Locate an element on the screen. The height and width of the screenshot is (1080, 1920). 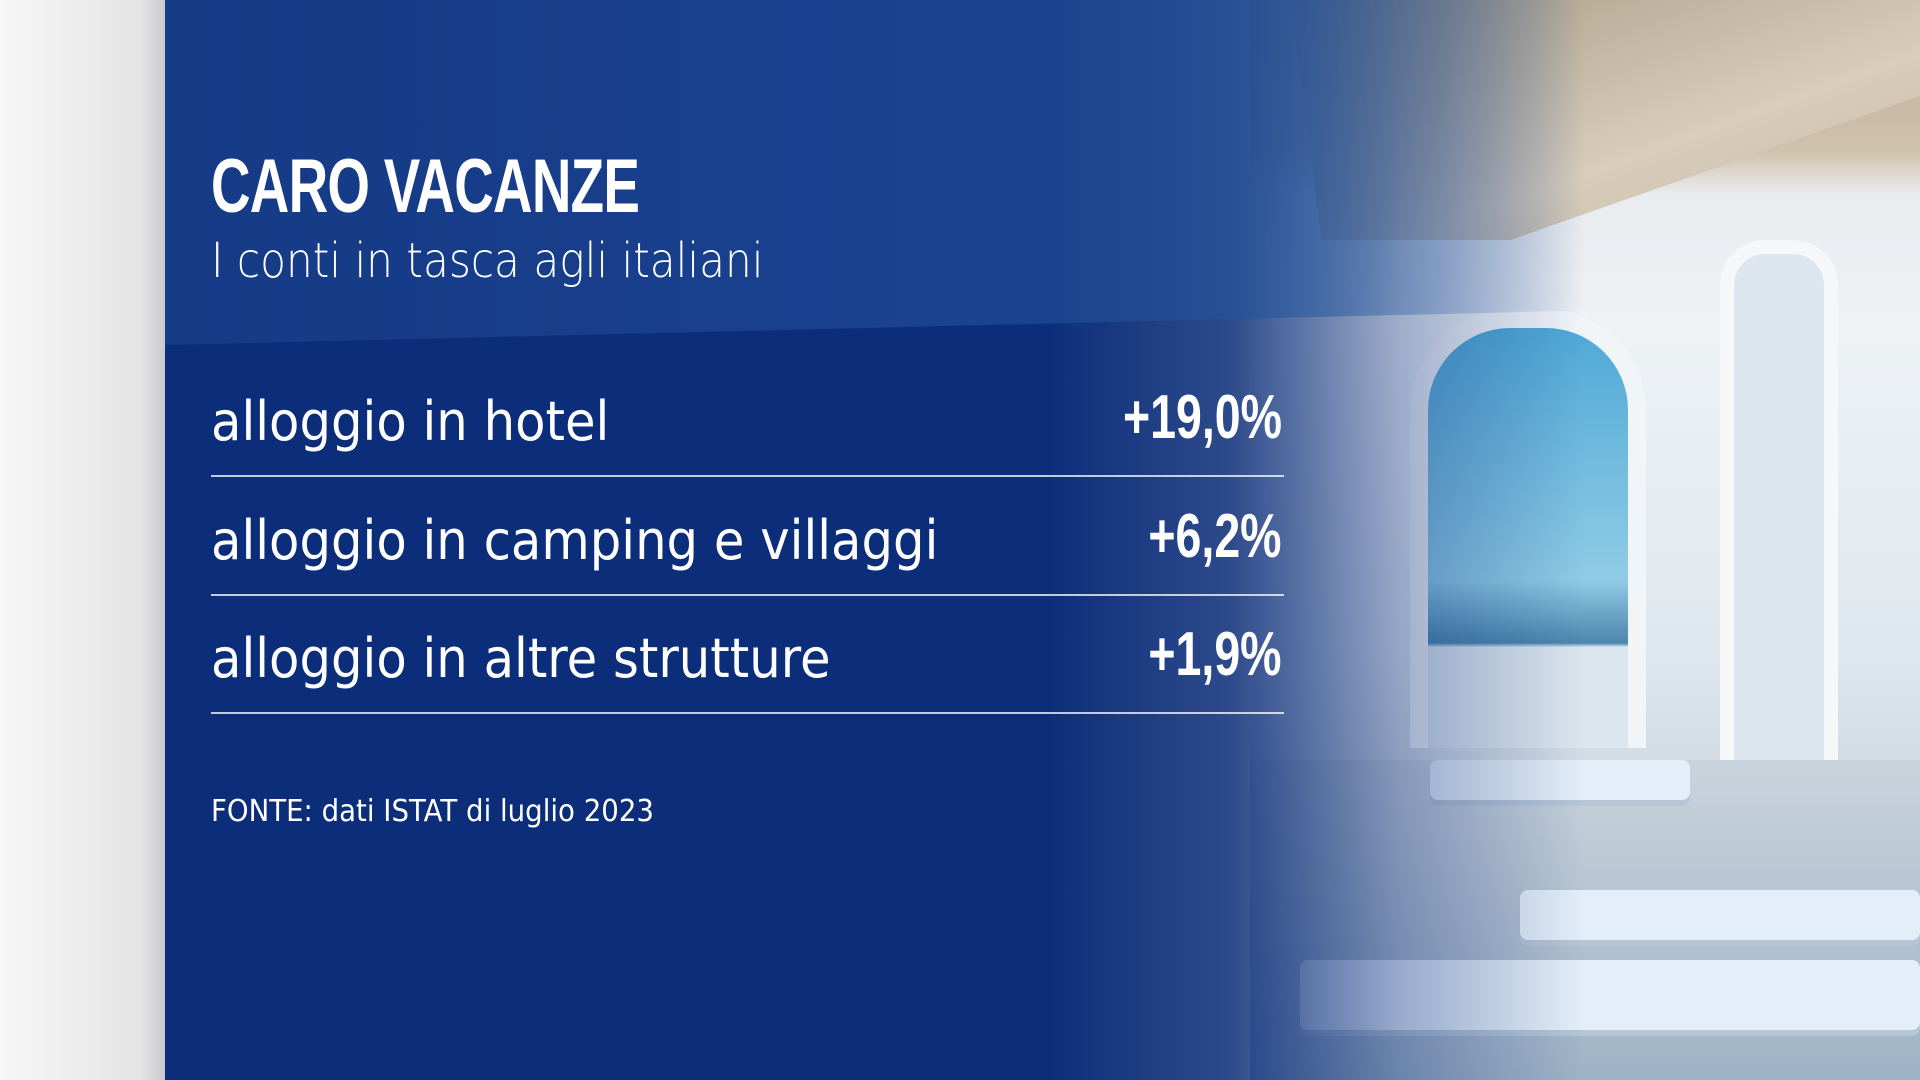
row-value: +1,9% is located at coordinates (1215, 654).